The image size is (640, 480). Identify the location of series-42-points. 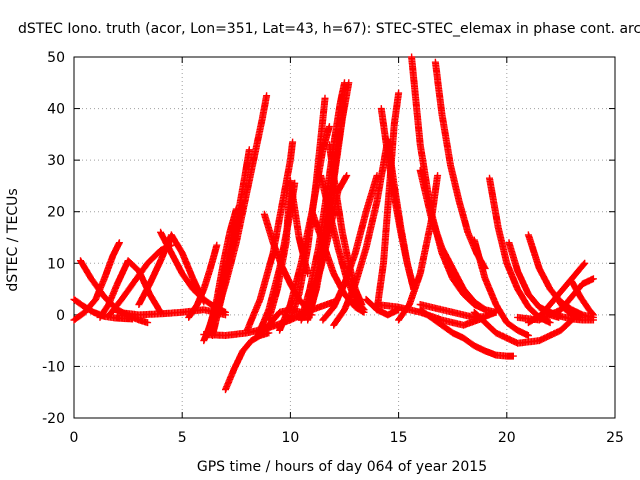
(520, 250).